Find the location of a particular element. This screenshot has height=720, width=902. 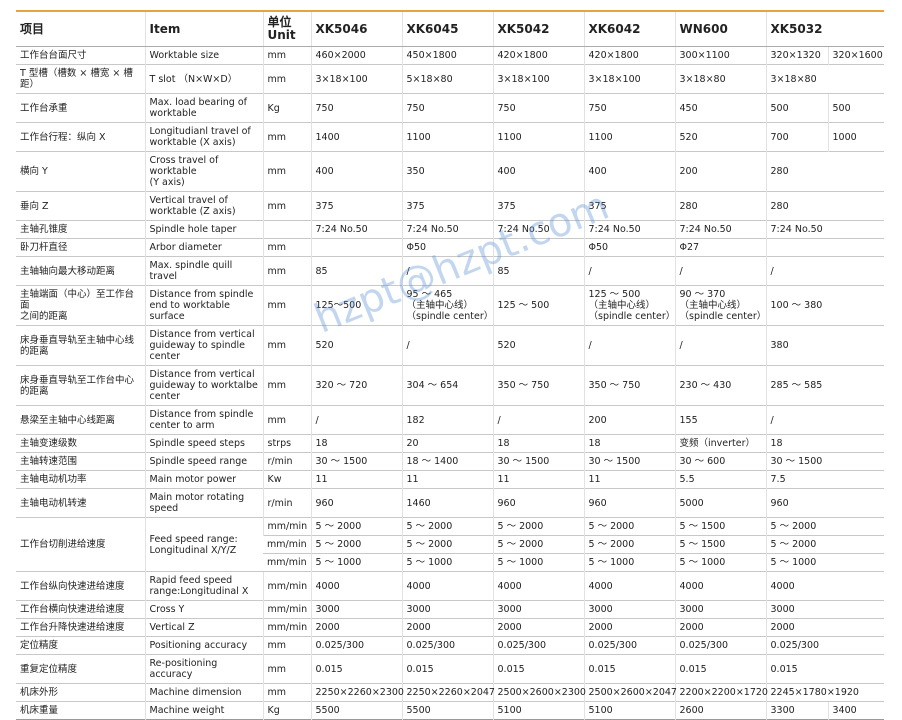

value-cell: 2250×2260×2047 is located at coordinates (448, 692).